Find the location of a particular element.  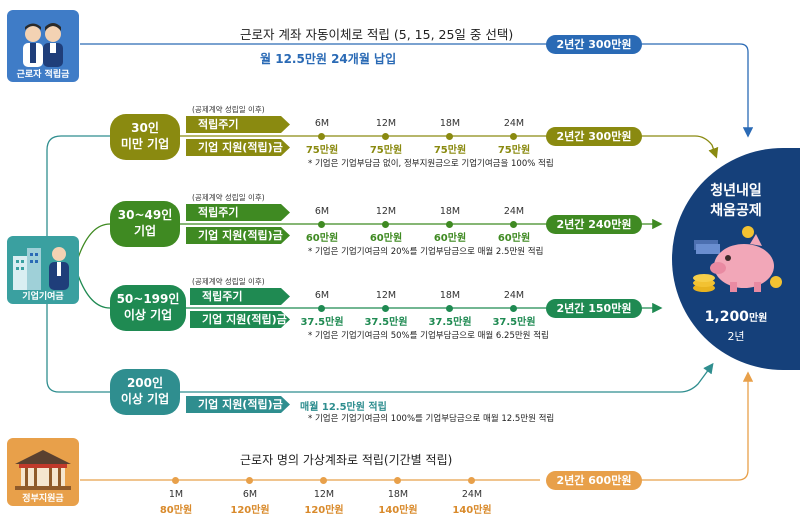

tier1-amount-4: 75만원 is located at coordinates (514, 150).